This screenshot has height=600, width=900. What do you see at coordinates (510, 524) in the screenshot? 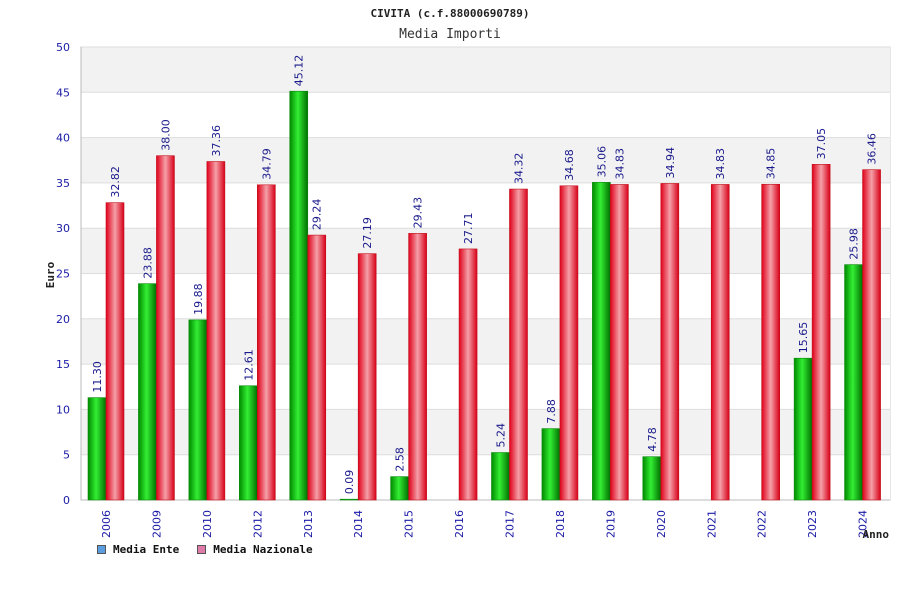
I see `x-tick-label: 2017` at bounding box center [510, 524].